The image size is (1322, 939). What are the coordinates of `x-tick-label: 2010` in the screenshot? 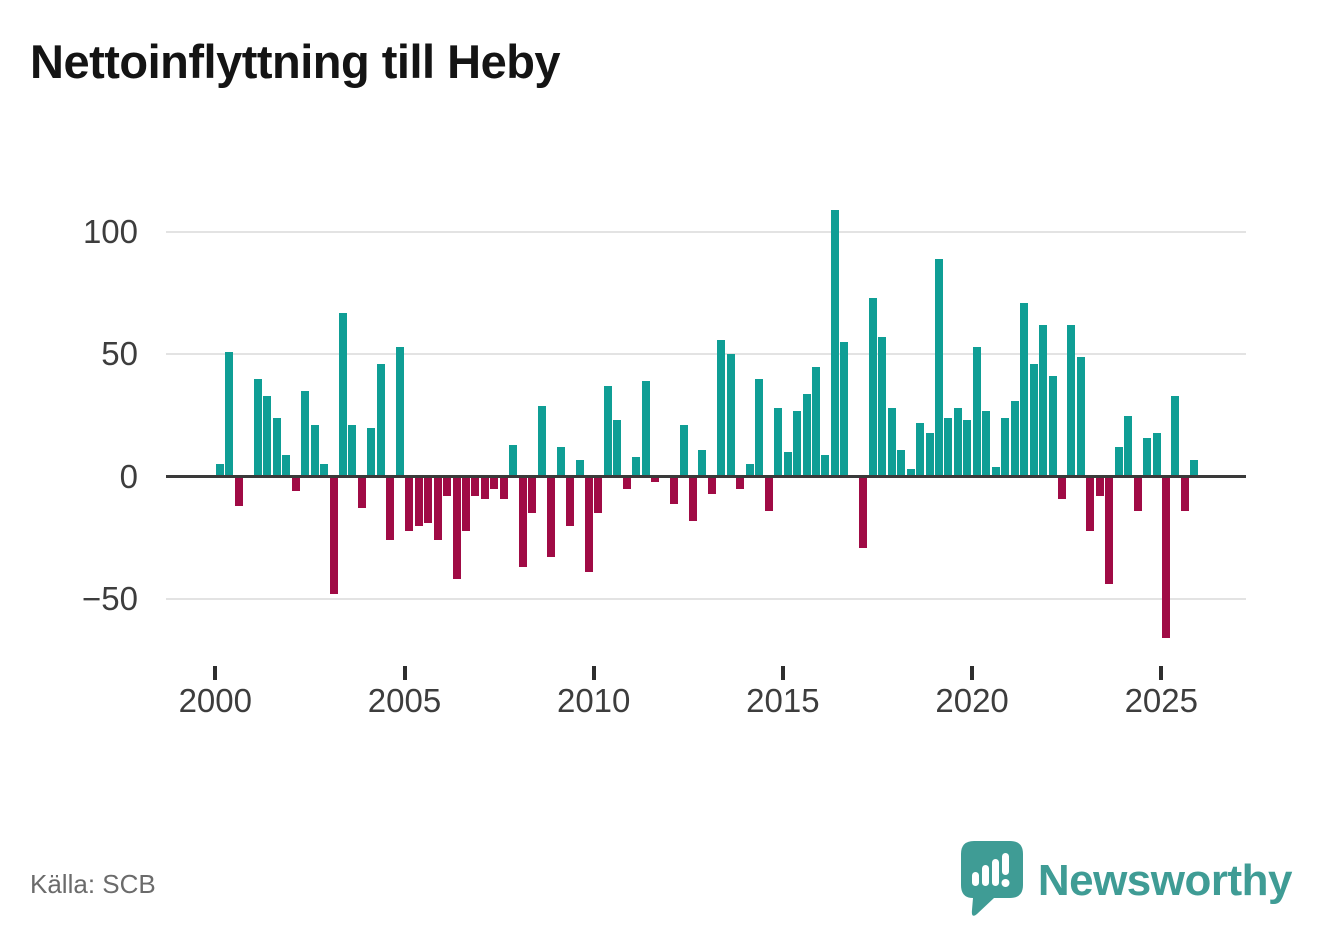 It's located at (593, 700).